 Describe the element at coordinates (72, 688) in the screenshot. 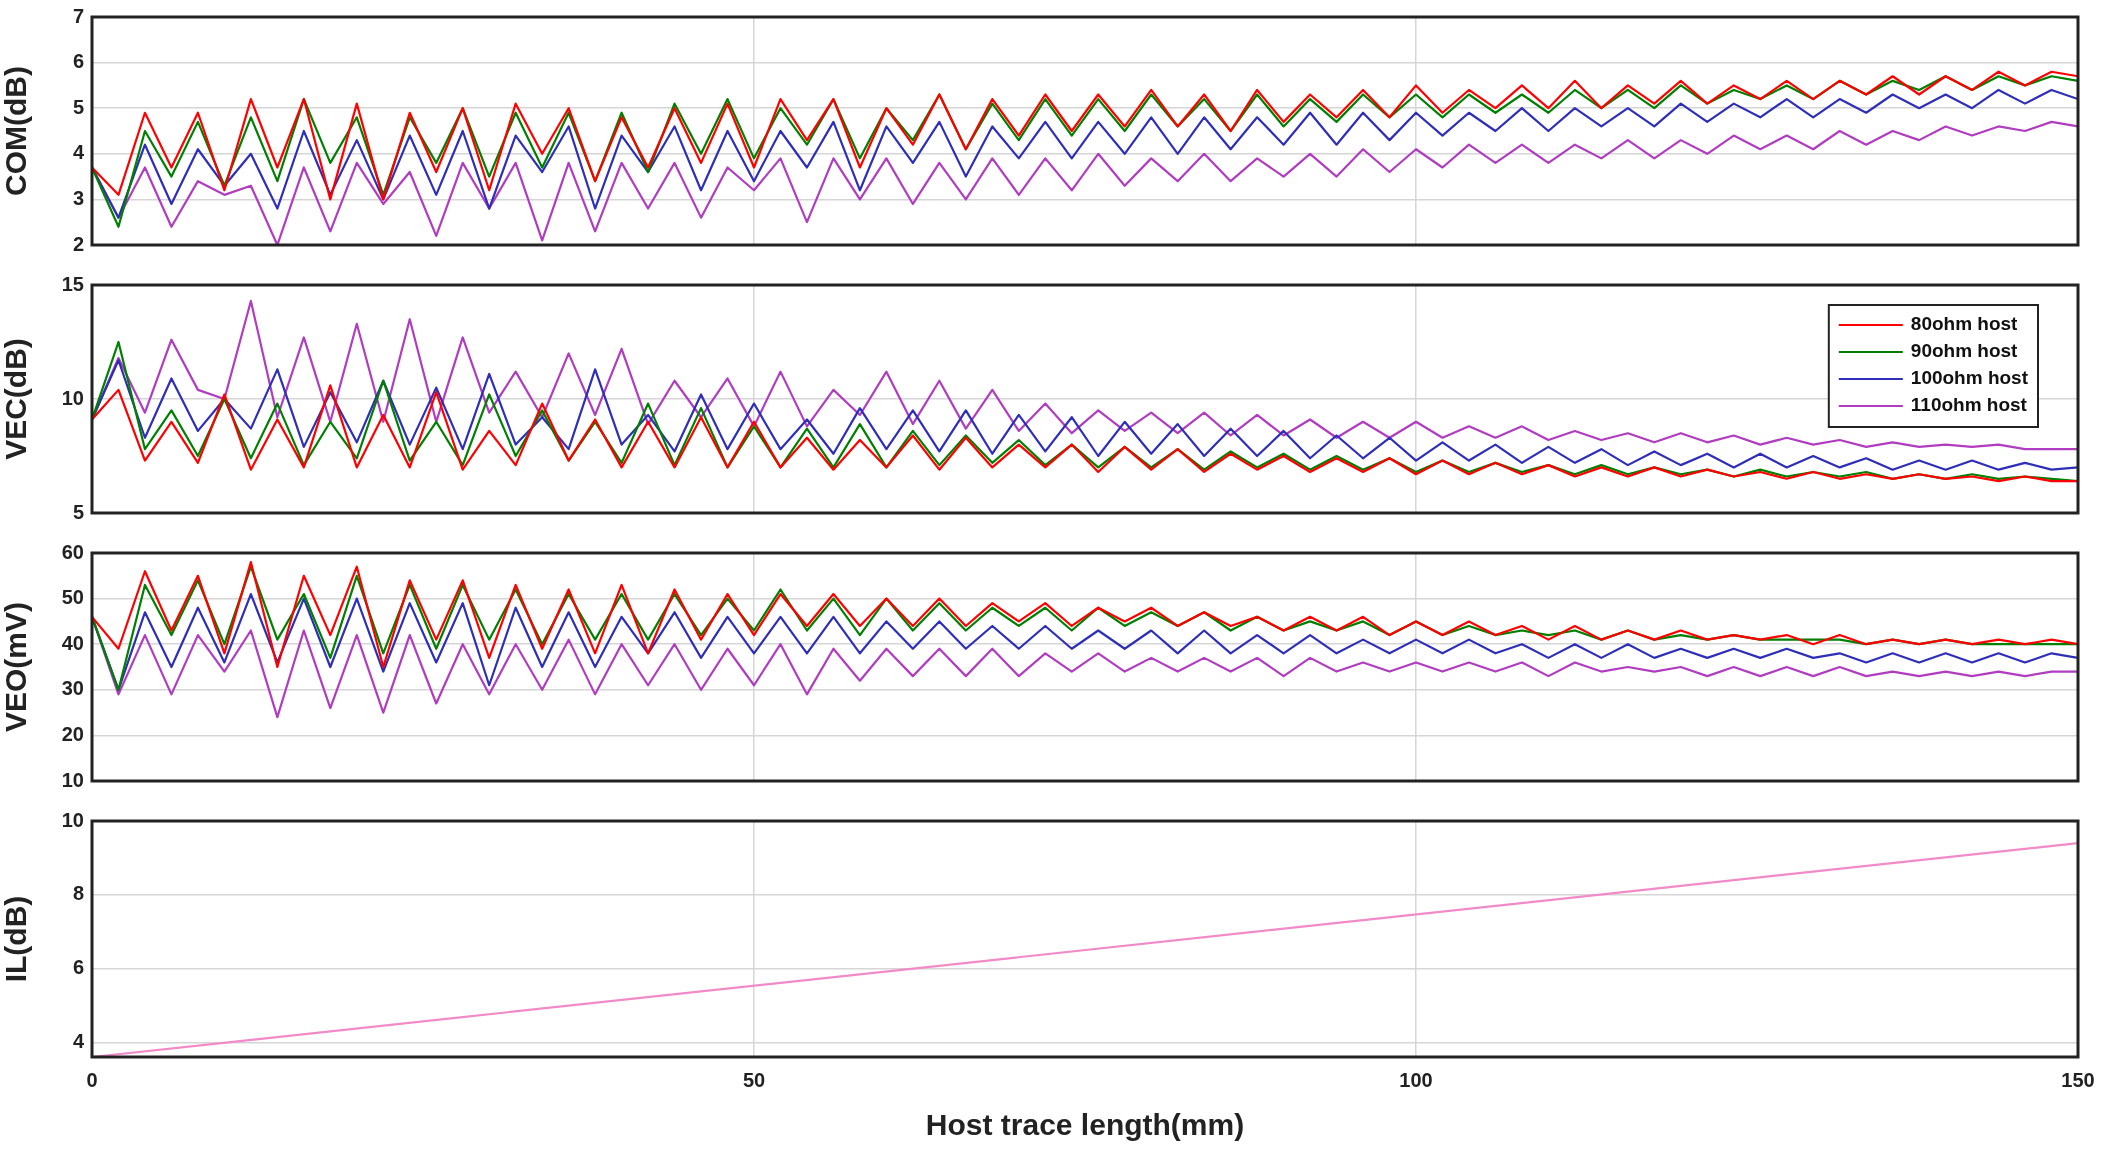

I see `y-tick-label: 30` at that location.